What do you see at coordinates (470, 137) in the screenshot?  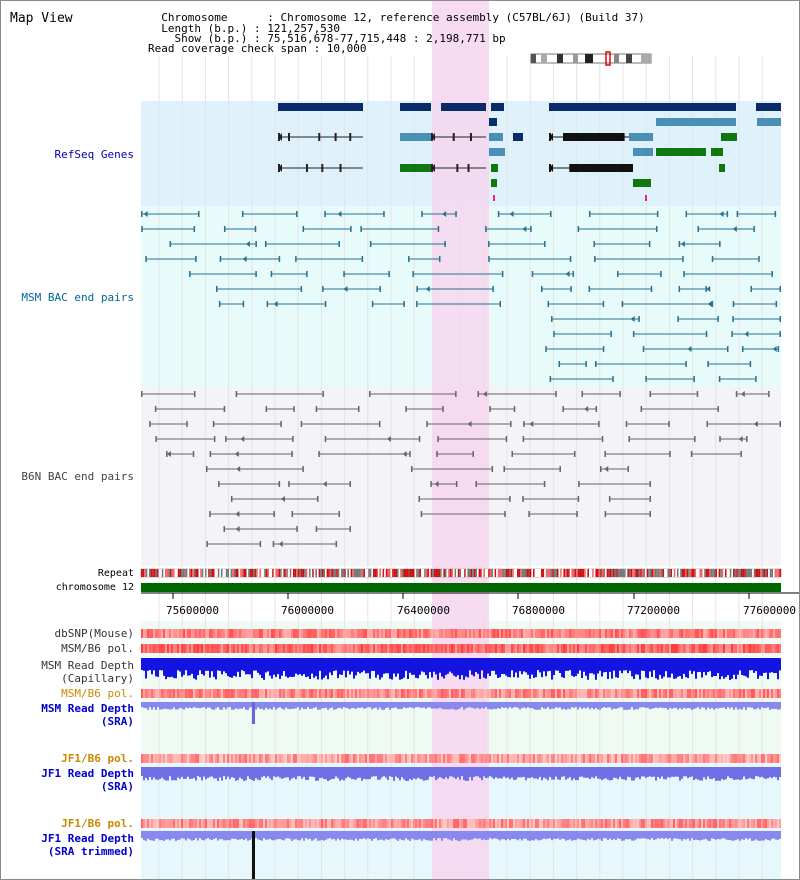 I see `refseq-gene-exon` at bounding box center [470, 137].